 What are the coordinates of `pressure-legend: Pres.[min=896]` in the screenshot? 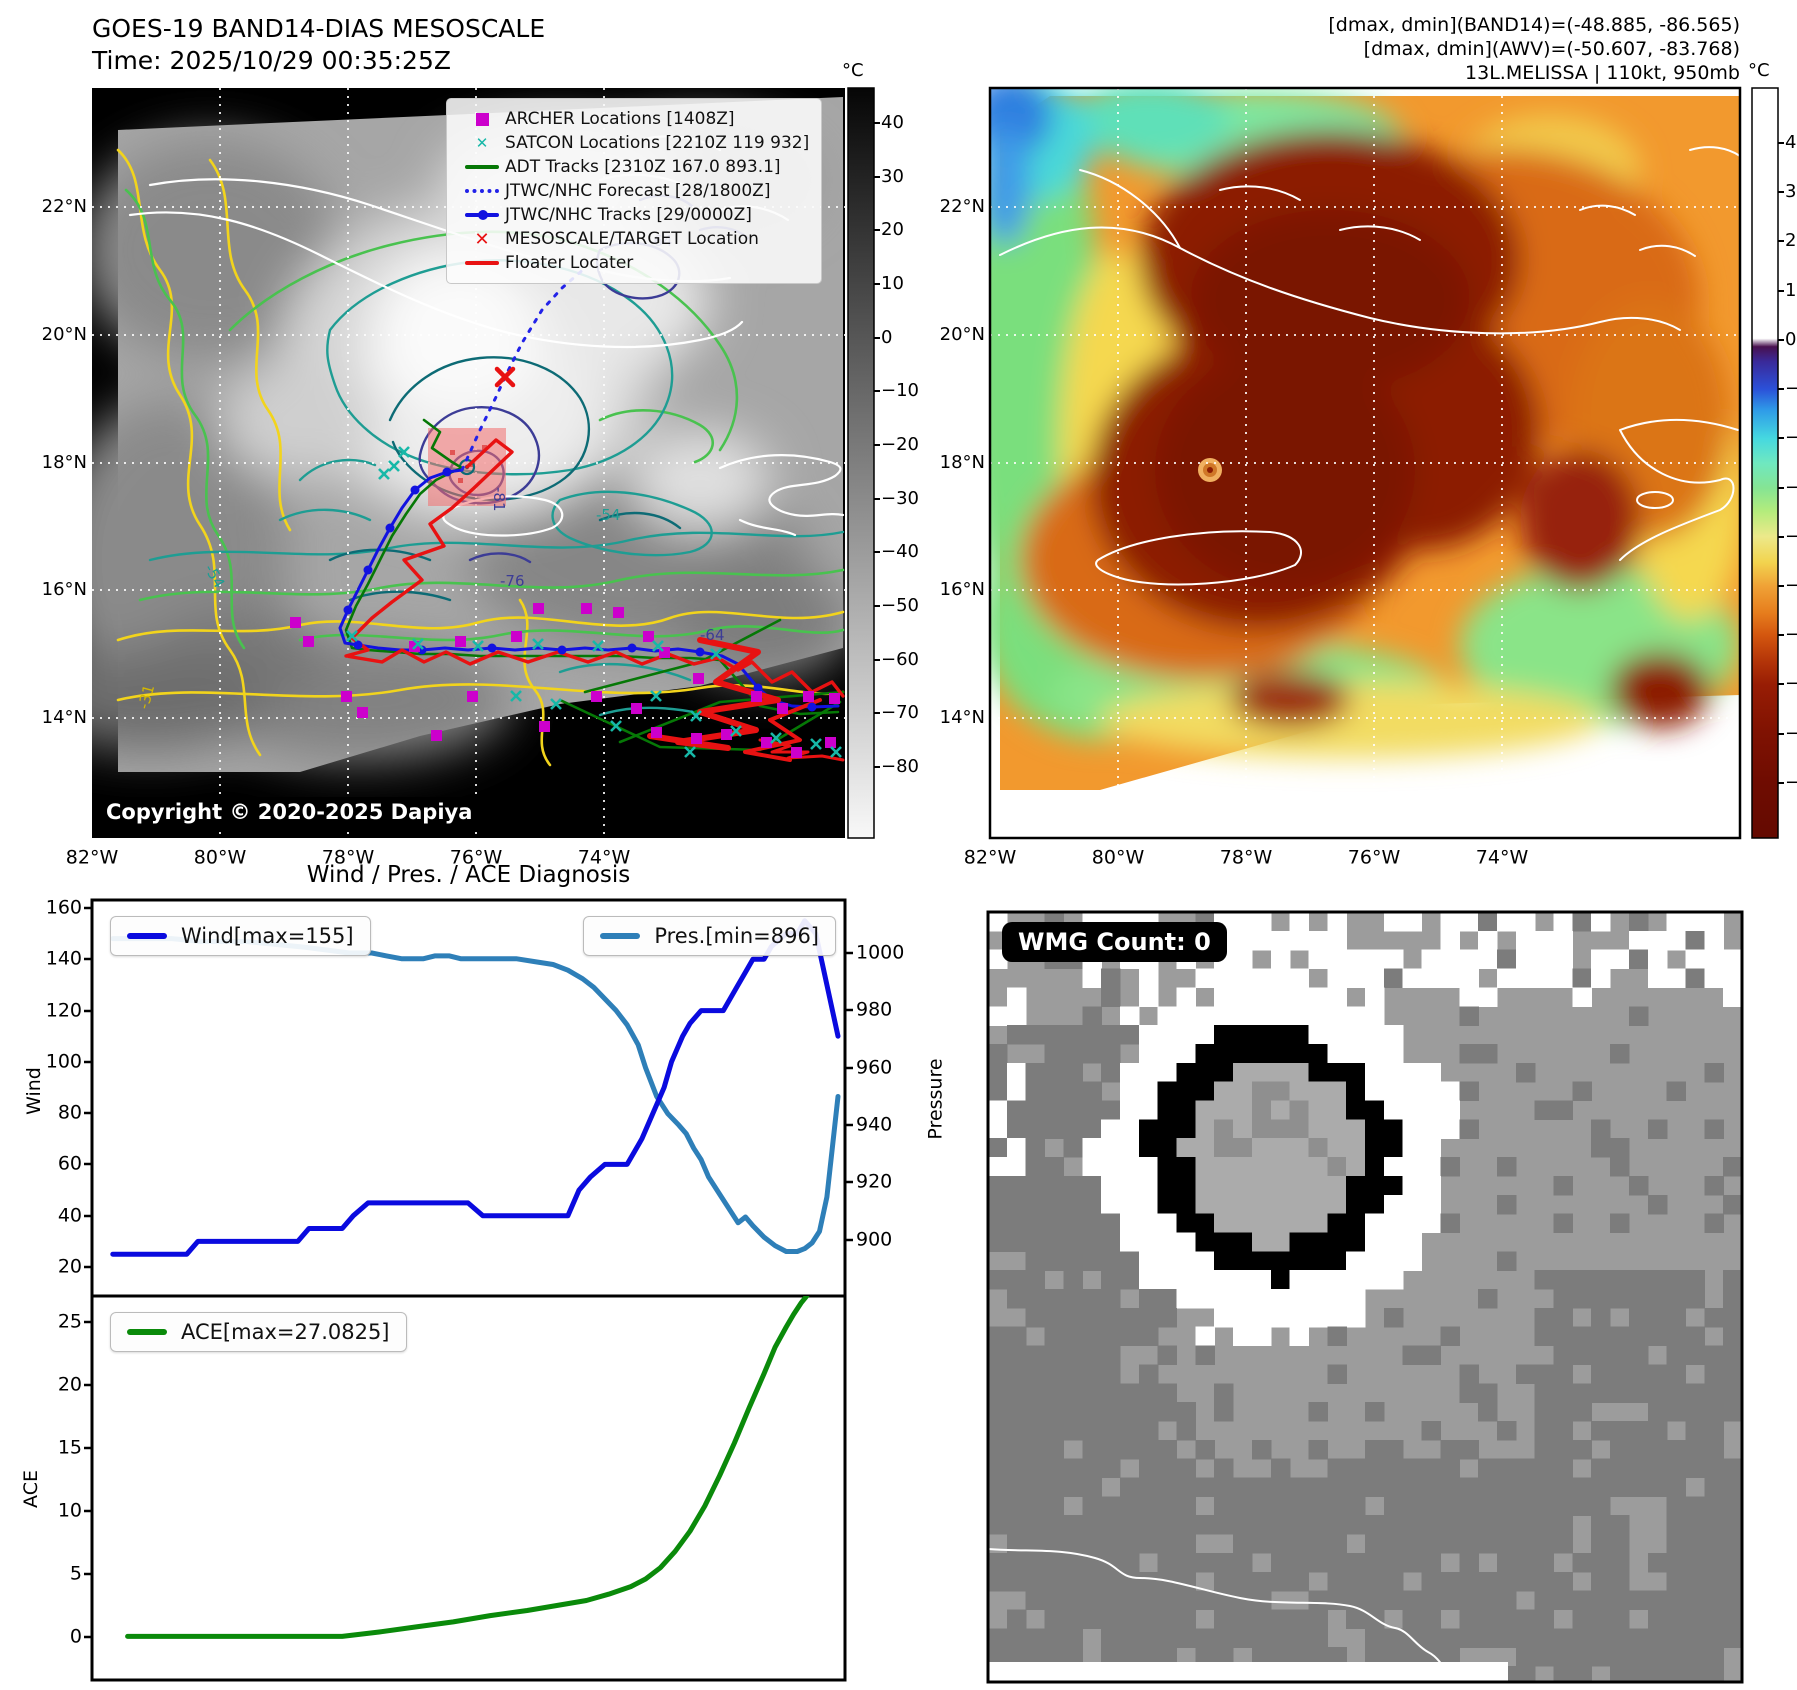 It's located at (709, 936).